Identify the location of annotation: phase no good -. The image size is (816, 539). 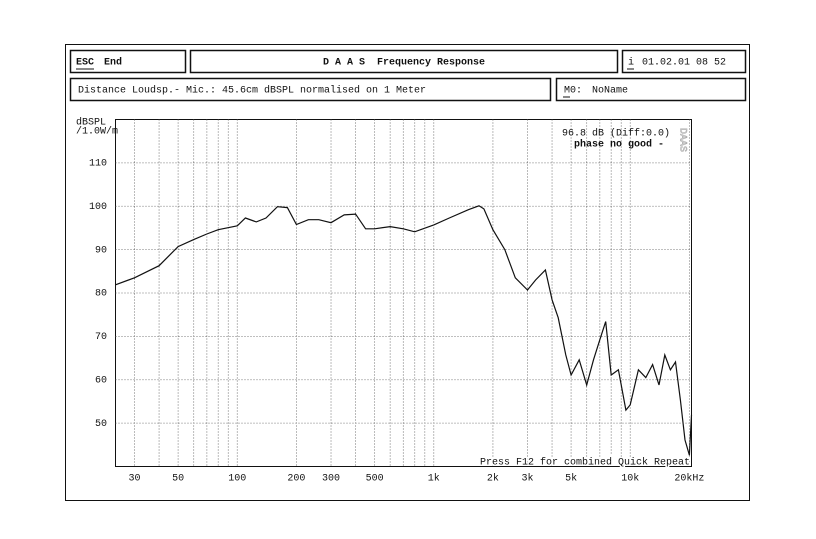
(619, 145).